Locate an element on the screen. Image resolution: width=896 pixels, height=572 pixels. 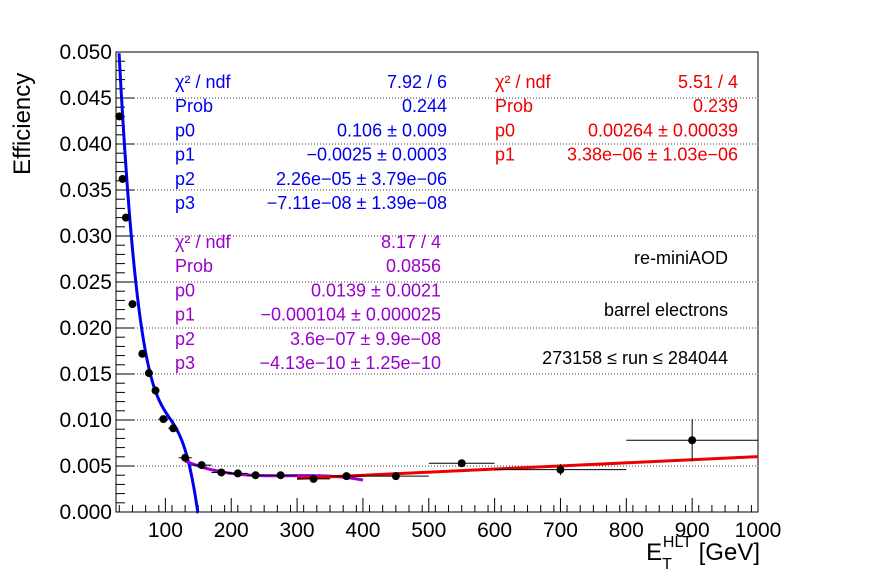
x-tick-label: 700 is located at coordinates (560, 530).